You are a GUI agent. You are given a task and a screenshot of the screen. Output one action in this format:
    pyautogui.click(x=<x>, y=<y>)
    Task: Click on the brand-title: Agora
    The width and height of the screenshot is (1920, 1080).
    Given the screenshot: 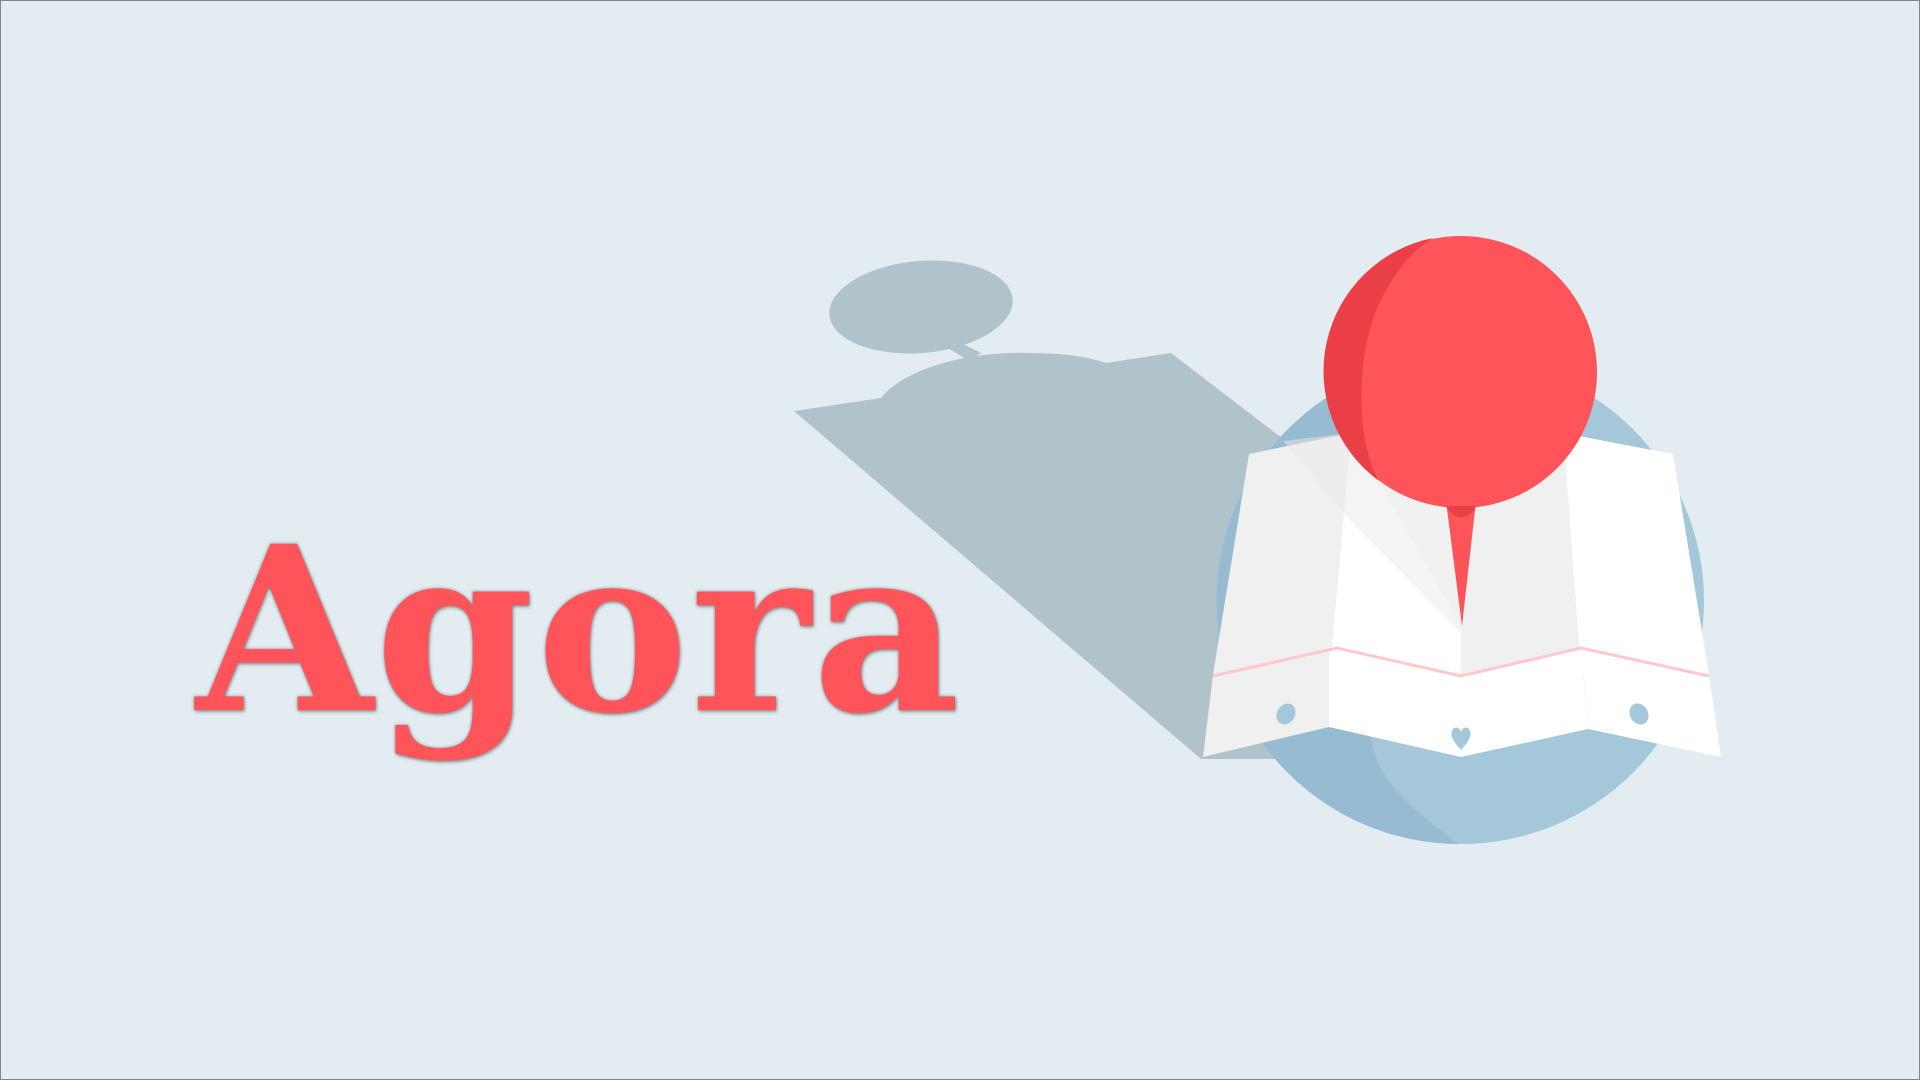 What is the action you would take?
    pyautogui.click(x=579, y=630)
    